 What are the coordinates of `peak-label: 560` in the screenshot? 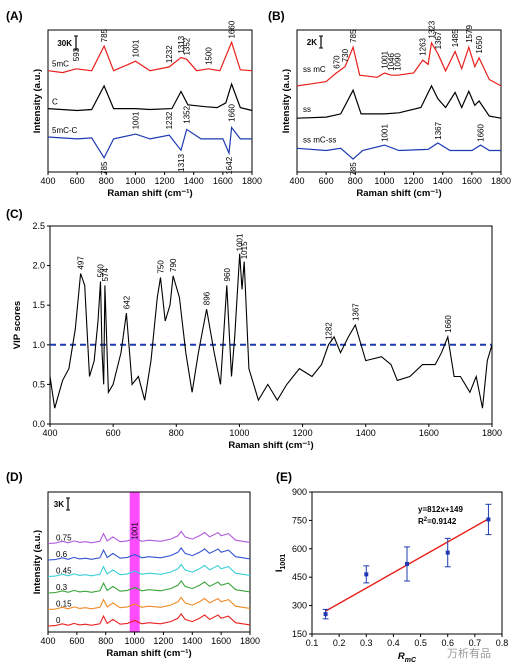 It's located at (101, 271).